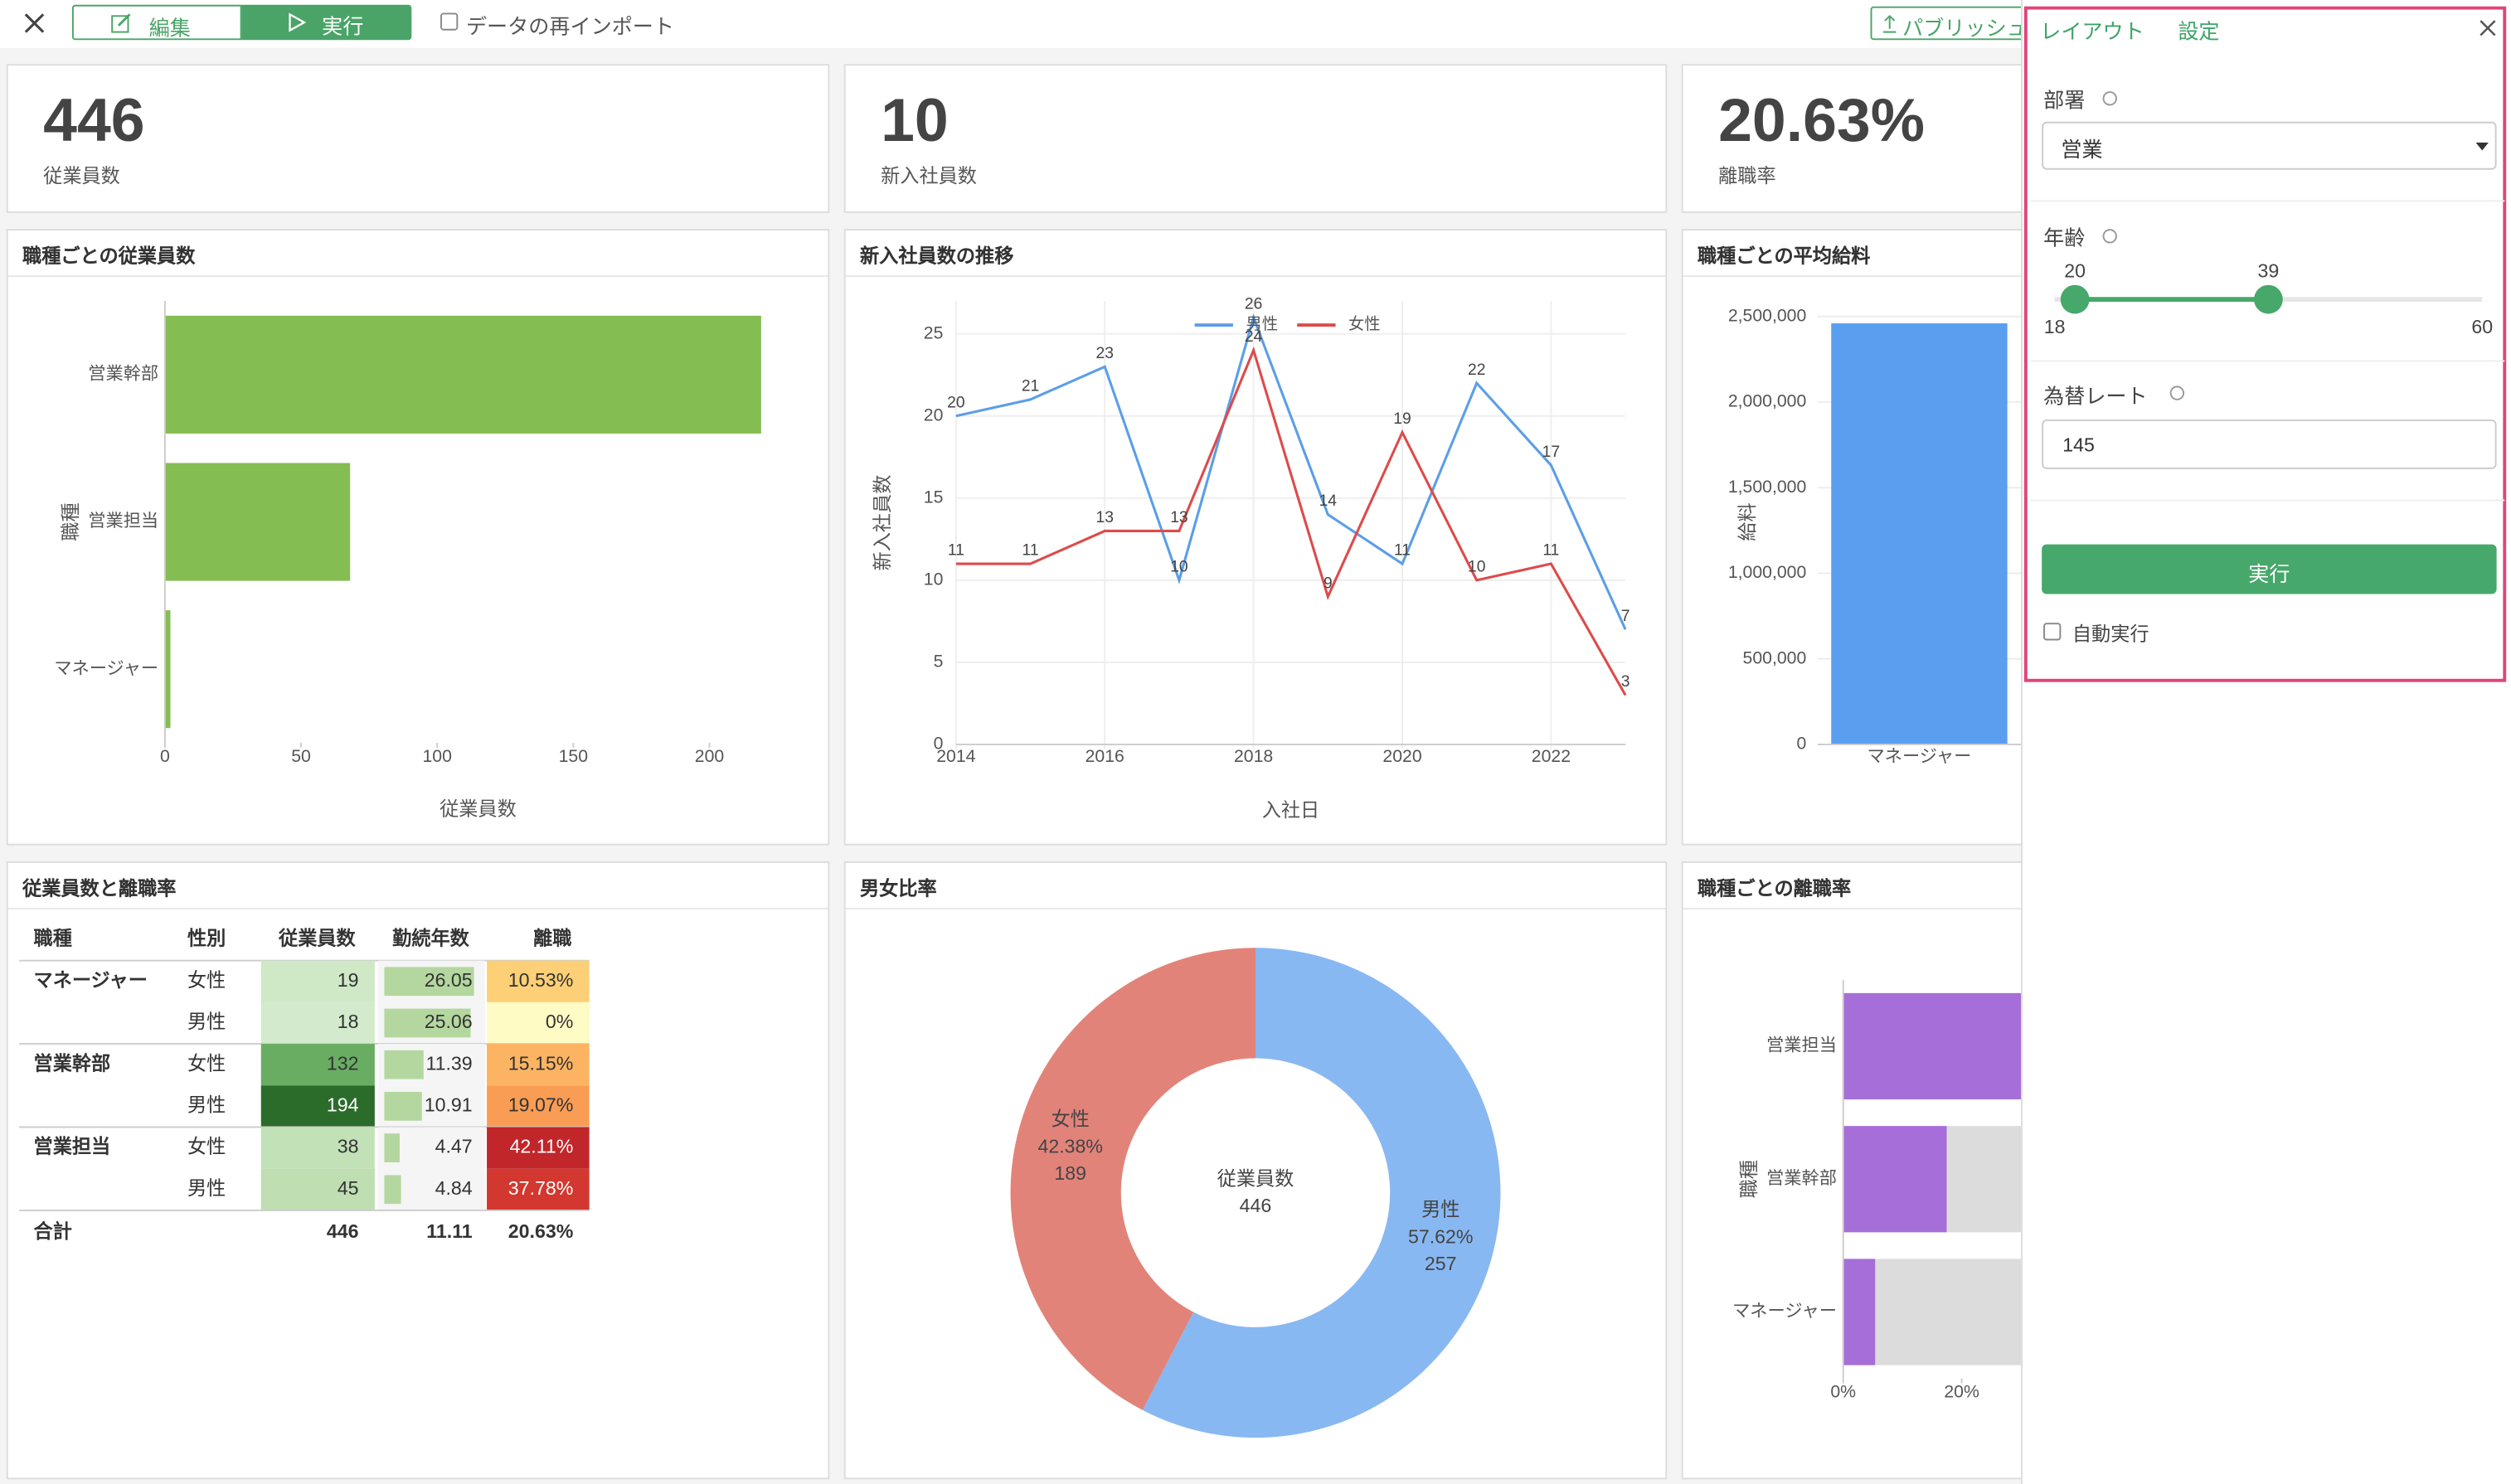 The height and width of the screenshot is (1484, 2511). Describe the element at coordinates (1774, 889) in the screenshot. I see `panel-title: 職種ごとの離職率` at that location.